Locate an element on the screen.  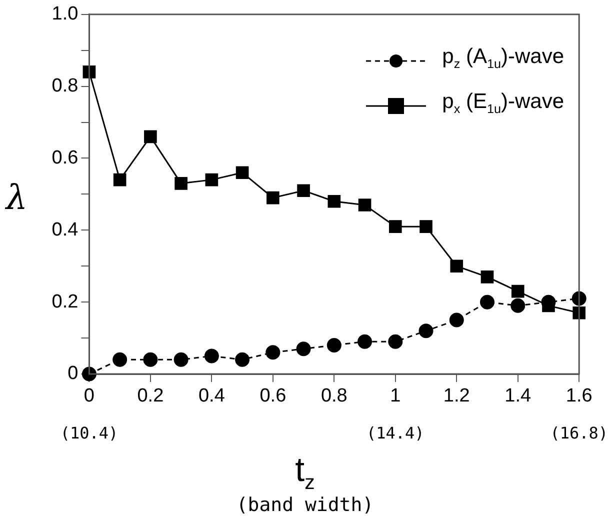
x-tick-label: 0 is located at coordinates (89, 396).